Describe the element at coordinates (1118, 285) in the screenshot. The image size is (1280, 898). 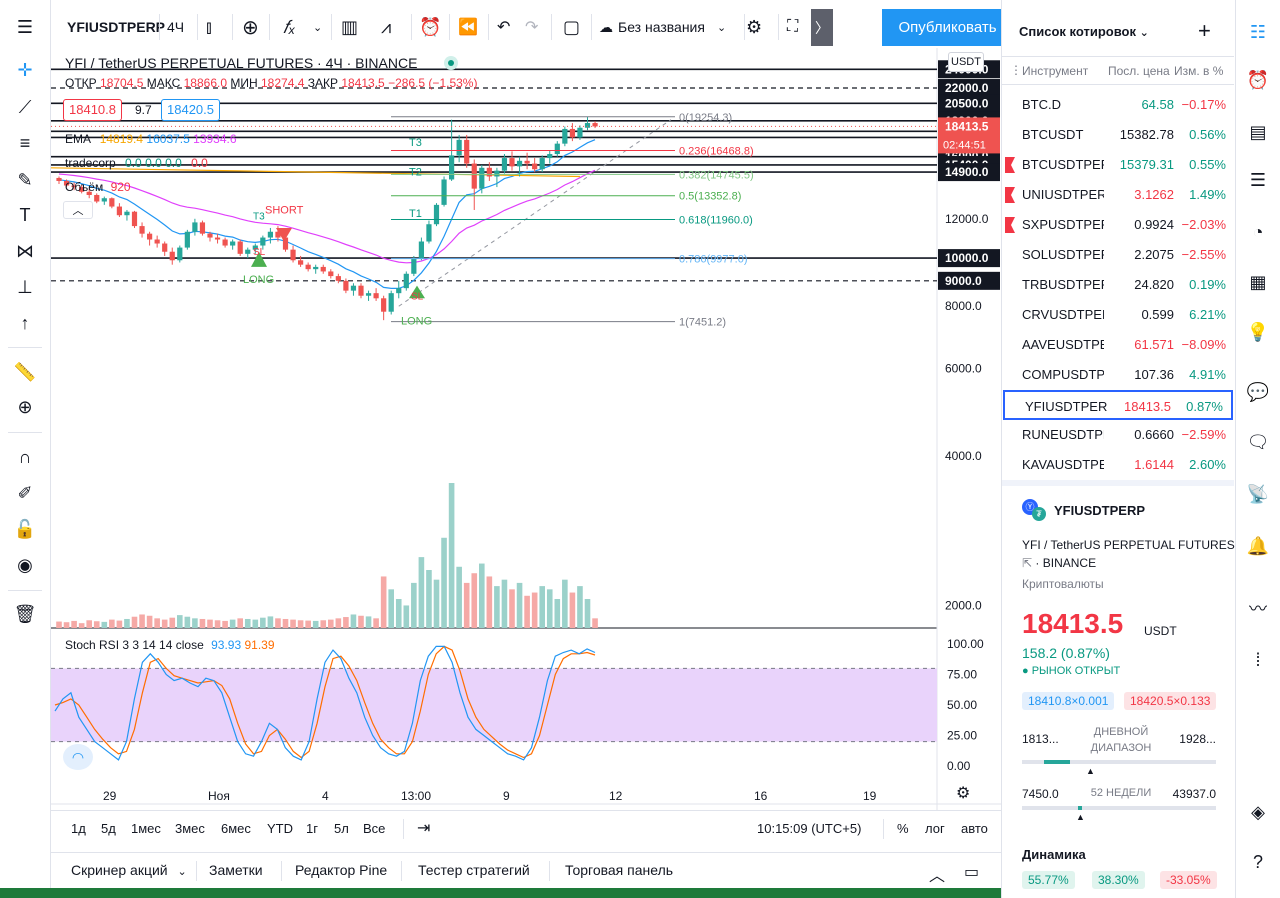
I see `watchlist-row: TRBUSDTPERP 24.820 0.19%` at that location.